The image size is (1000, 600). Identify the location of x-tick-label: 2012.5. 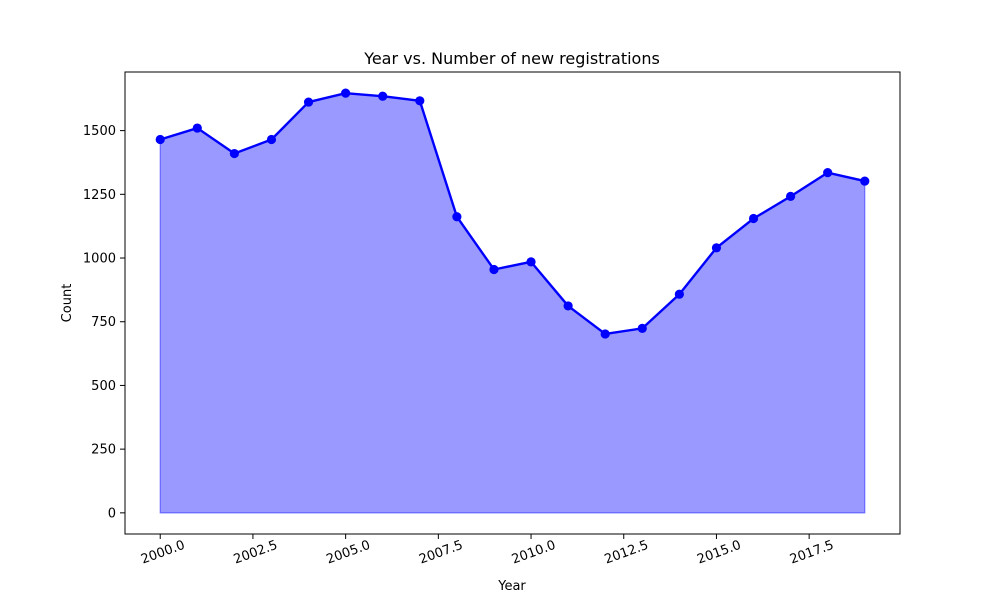
(627, 553).